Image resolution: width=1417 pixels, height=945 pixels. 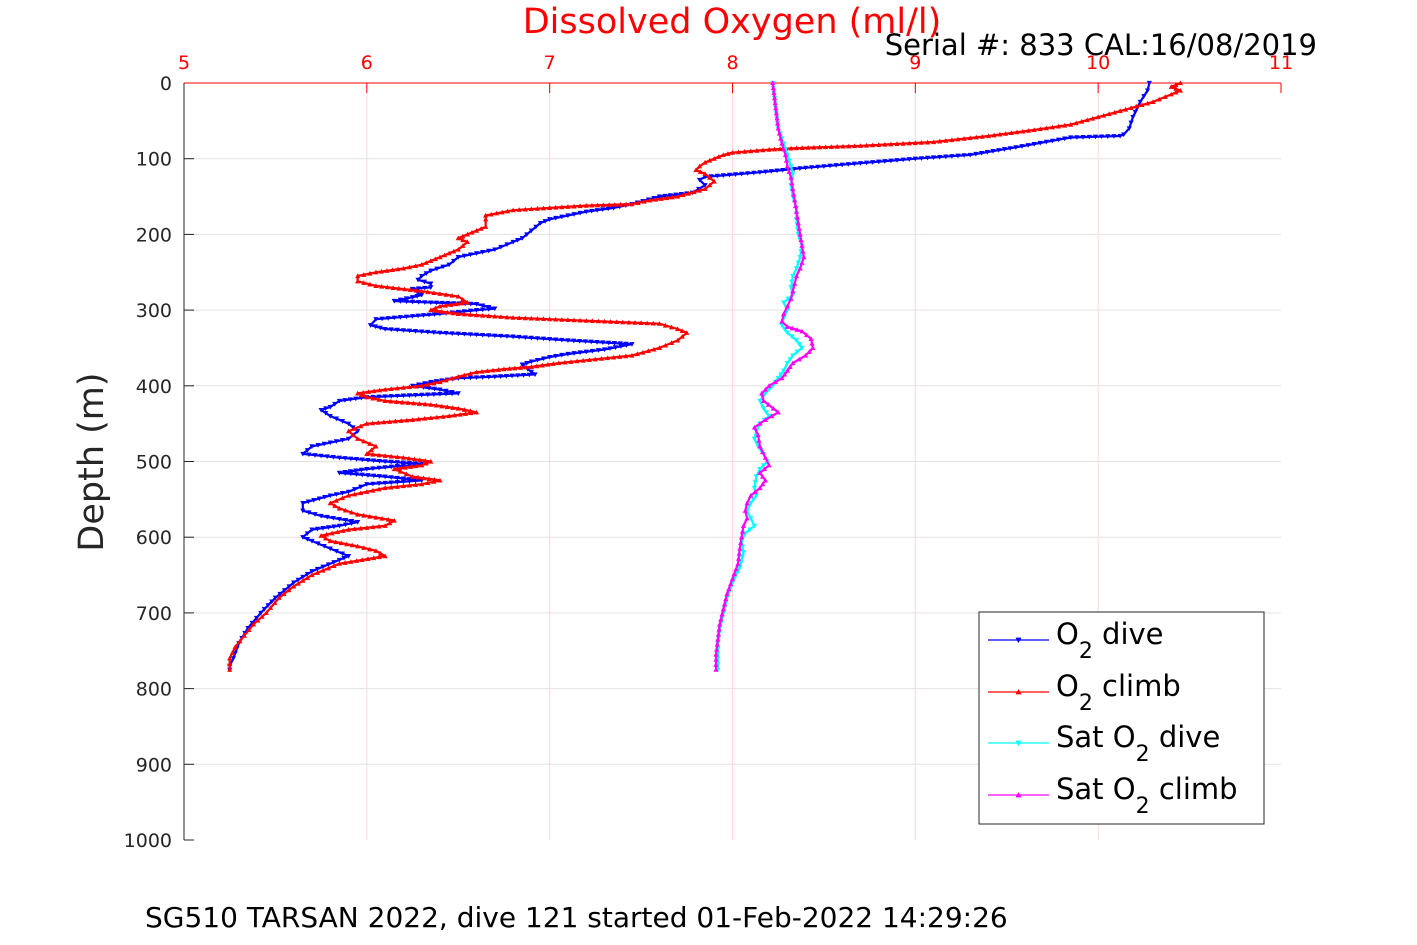 What do you see at coordinates (550, 63) in the screenshot?
I see `x-tick-label: 7` at bounding box center [550, 63].